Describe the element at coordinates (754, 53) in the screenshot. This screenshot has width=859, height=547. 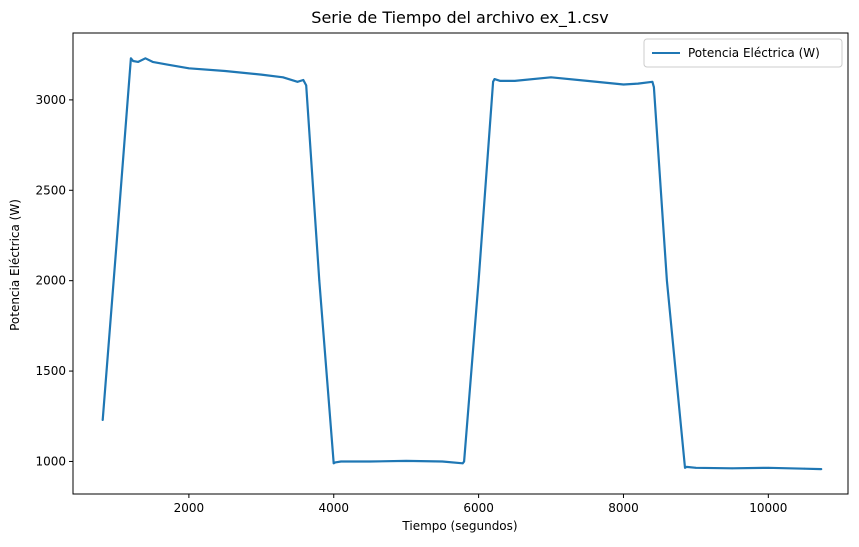
I see `legend-label: Potencia Eléctrica (W)` at that location.